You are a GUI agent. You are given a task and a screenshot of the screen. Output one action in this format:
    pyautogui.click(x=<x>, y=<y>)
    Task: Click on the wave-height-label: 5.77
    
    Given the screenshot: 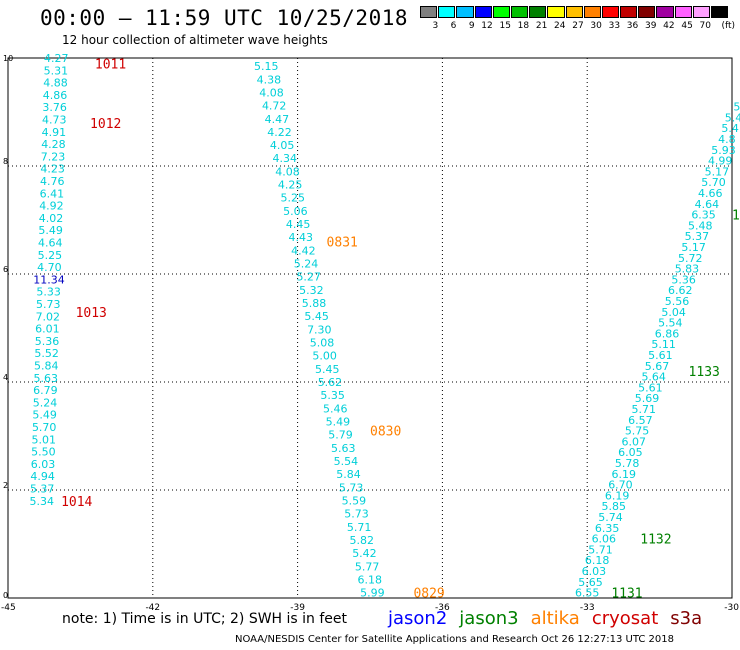 What is the action you would take?
    pyautogui.click(x=367, y=566)
    